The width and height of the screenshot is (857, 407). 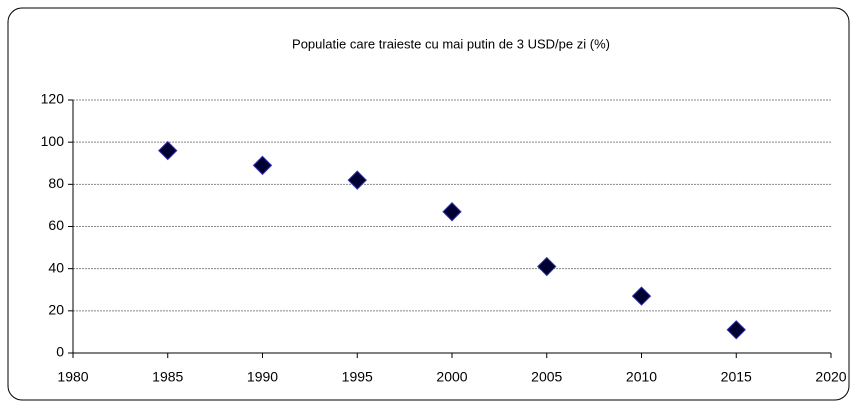 What do you see at coordinates (56, 267) in the screenshot?
I see `y-tick-label: 40` at bounding box center [56, 267].